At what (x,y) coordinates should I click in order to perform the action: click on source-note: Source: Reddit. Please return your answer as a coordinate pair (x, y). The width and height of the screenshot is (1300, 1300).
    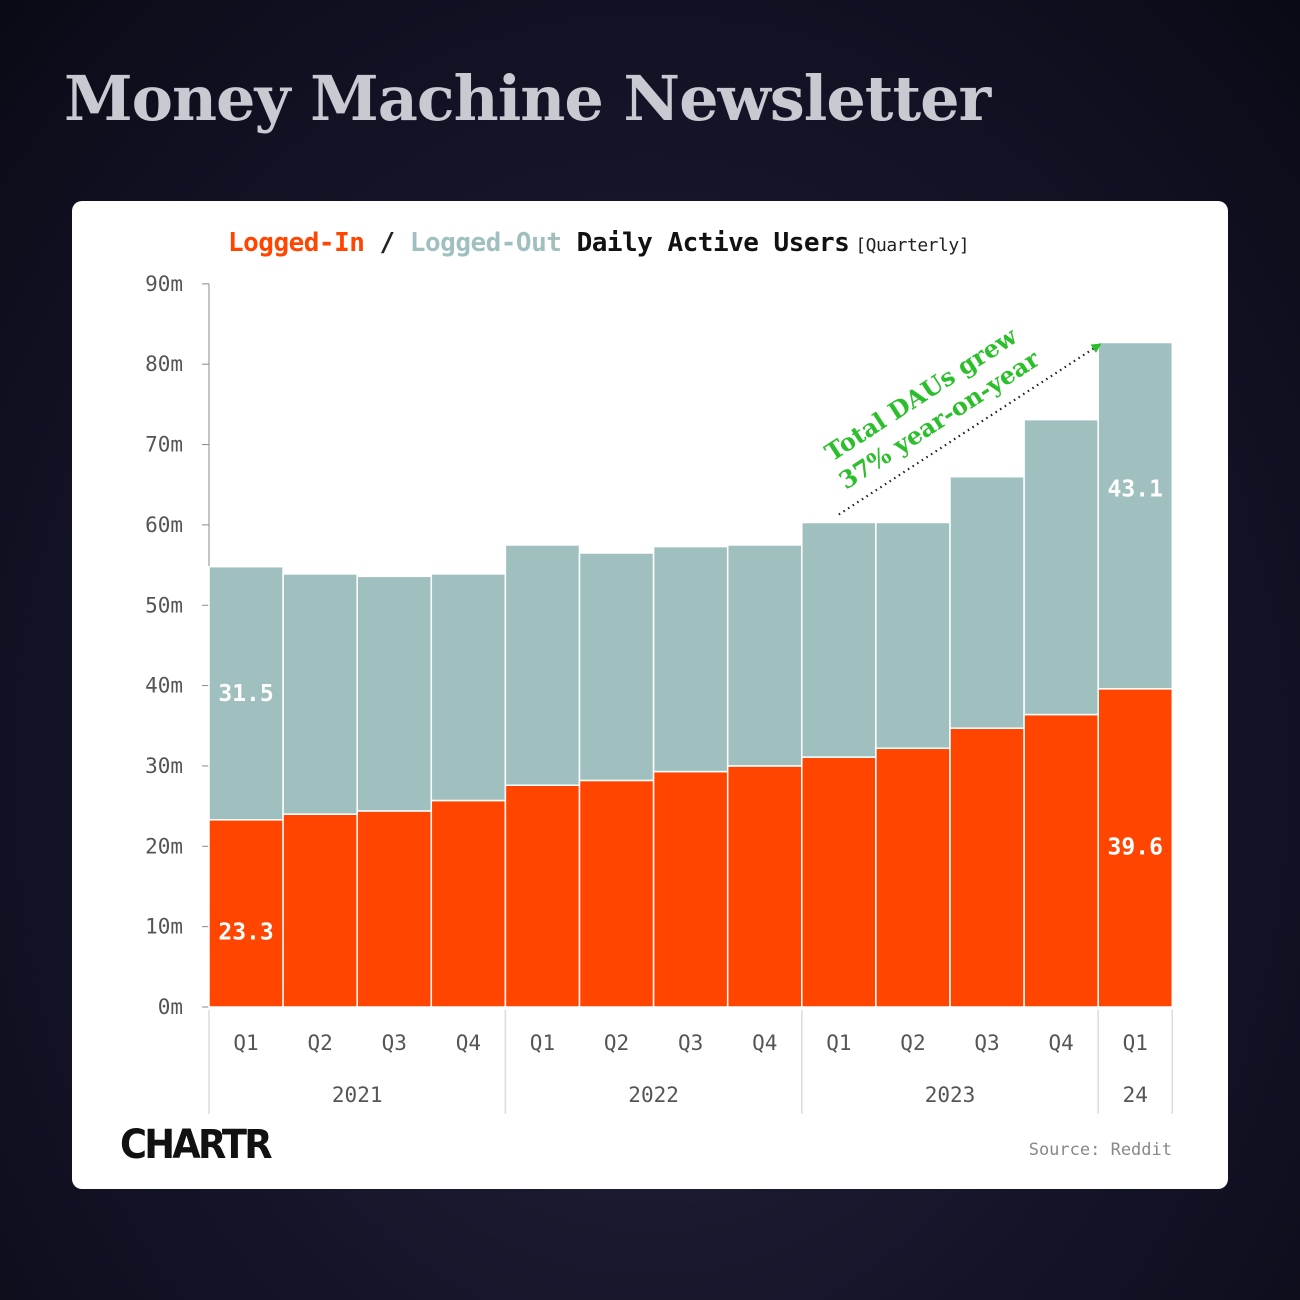
    Looking at the image, I should click on (1100, 1150).